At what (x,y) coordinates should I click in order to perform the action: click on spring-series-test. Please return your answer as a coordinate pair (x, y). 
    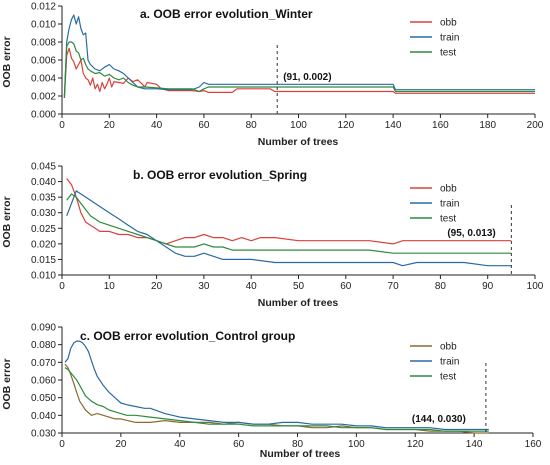
    Looking at the image, I should click on (289, 223).